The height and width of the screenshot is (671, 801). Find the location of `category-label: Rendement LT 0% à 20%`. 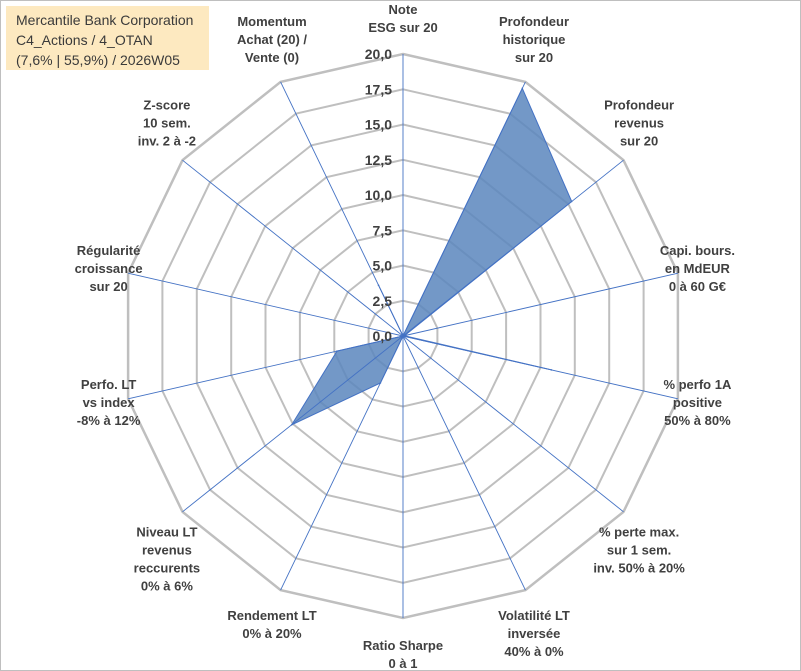

category-label: Rendement LT 0% à 20% is located at coordinates (271, 624).